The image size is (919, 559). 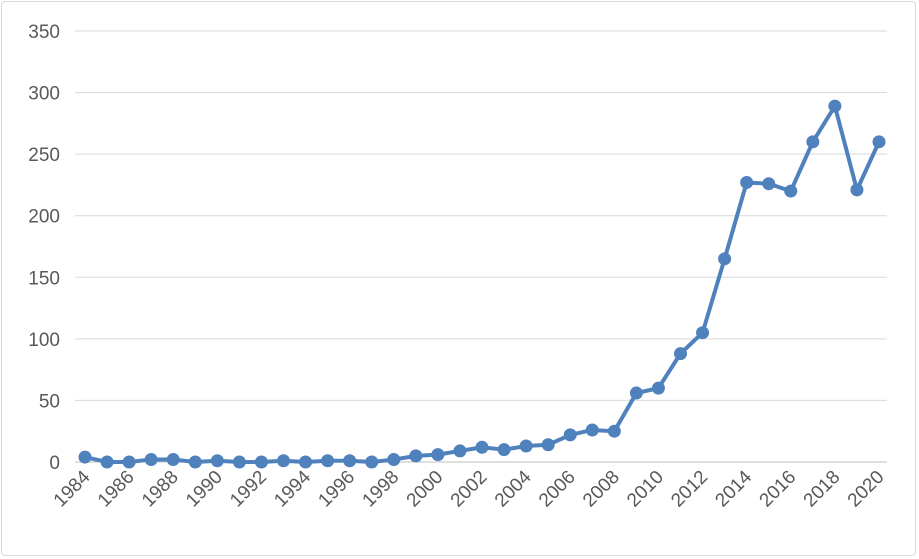 What do you see at coordinates (116, 489) in the screenshot?
I see `x-tick-label-1986: 1986` at bounding box center [116, 489].